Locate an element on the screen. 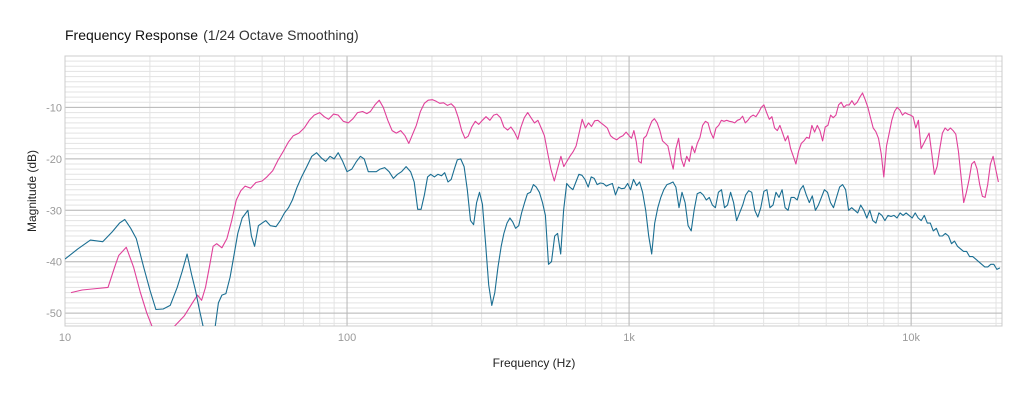  y-axis-label: Magnitude (dB) is located at coordinates (32, 191).